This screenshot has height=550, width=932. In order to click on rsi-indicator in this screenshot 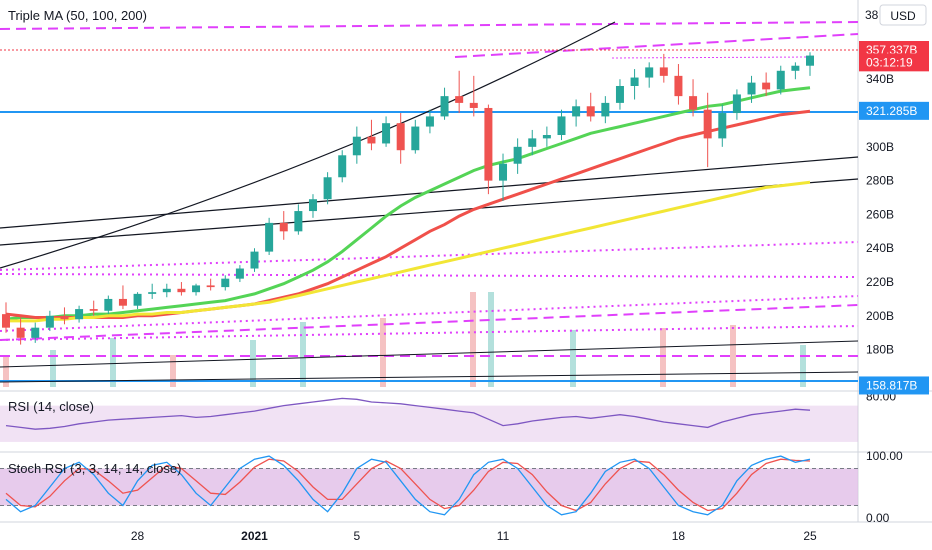, I will do `click(408, 413)`.